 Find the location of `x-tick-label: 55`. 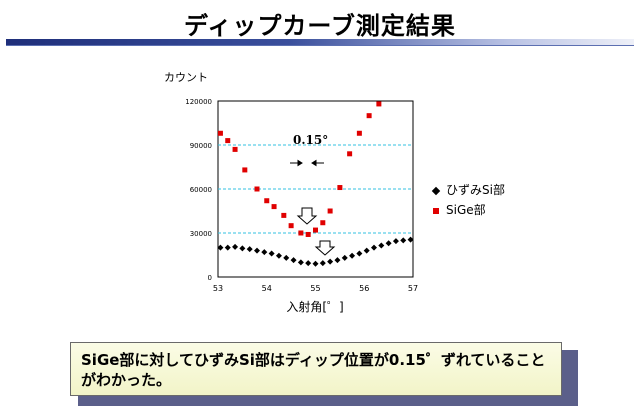

x-tick-label: 55 is located at coordinates (315, 288).